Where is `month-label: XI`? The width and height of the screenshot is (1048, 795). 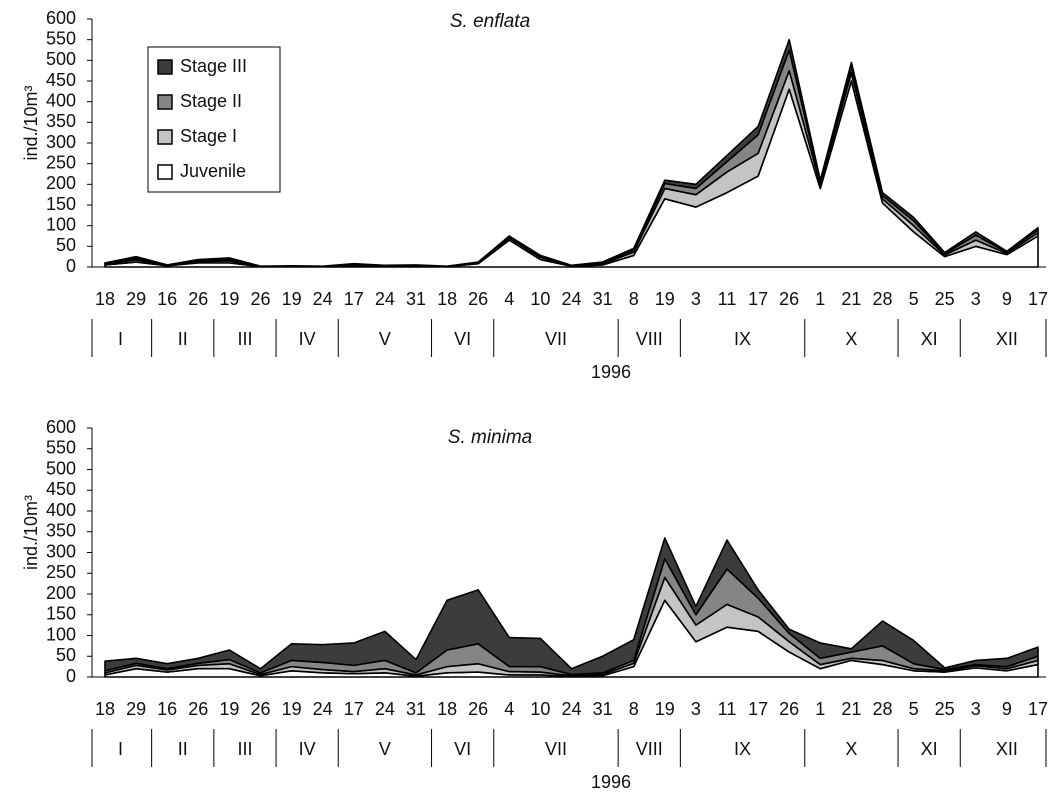 month-label: XI is located at coordinates (929, 339).